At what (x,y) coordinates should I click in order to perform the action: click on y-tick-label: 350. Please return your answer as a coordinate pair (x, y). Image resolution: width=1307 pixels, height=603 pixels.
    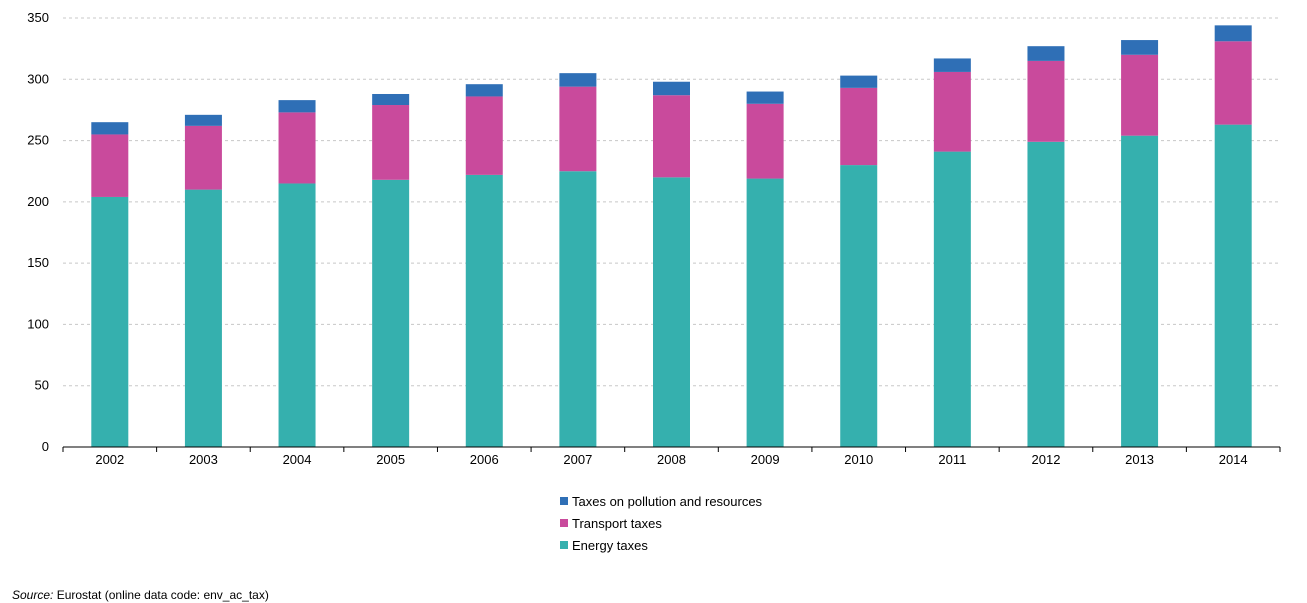
    Looking at the image, I should click on (38, 17).